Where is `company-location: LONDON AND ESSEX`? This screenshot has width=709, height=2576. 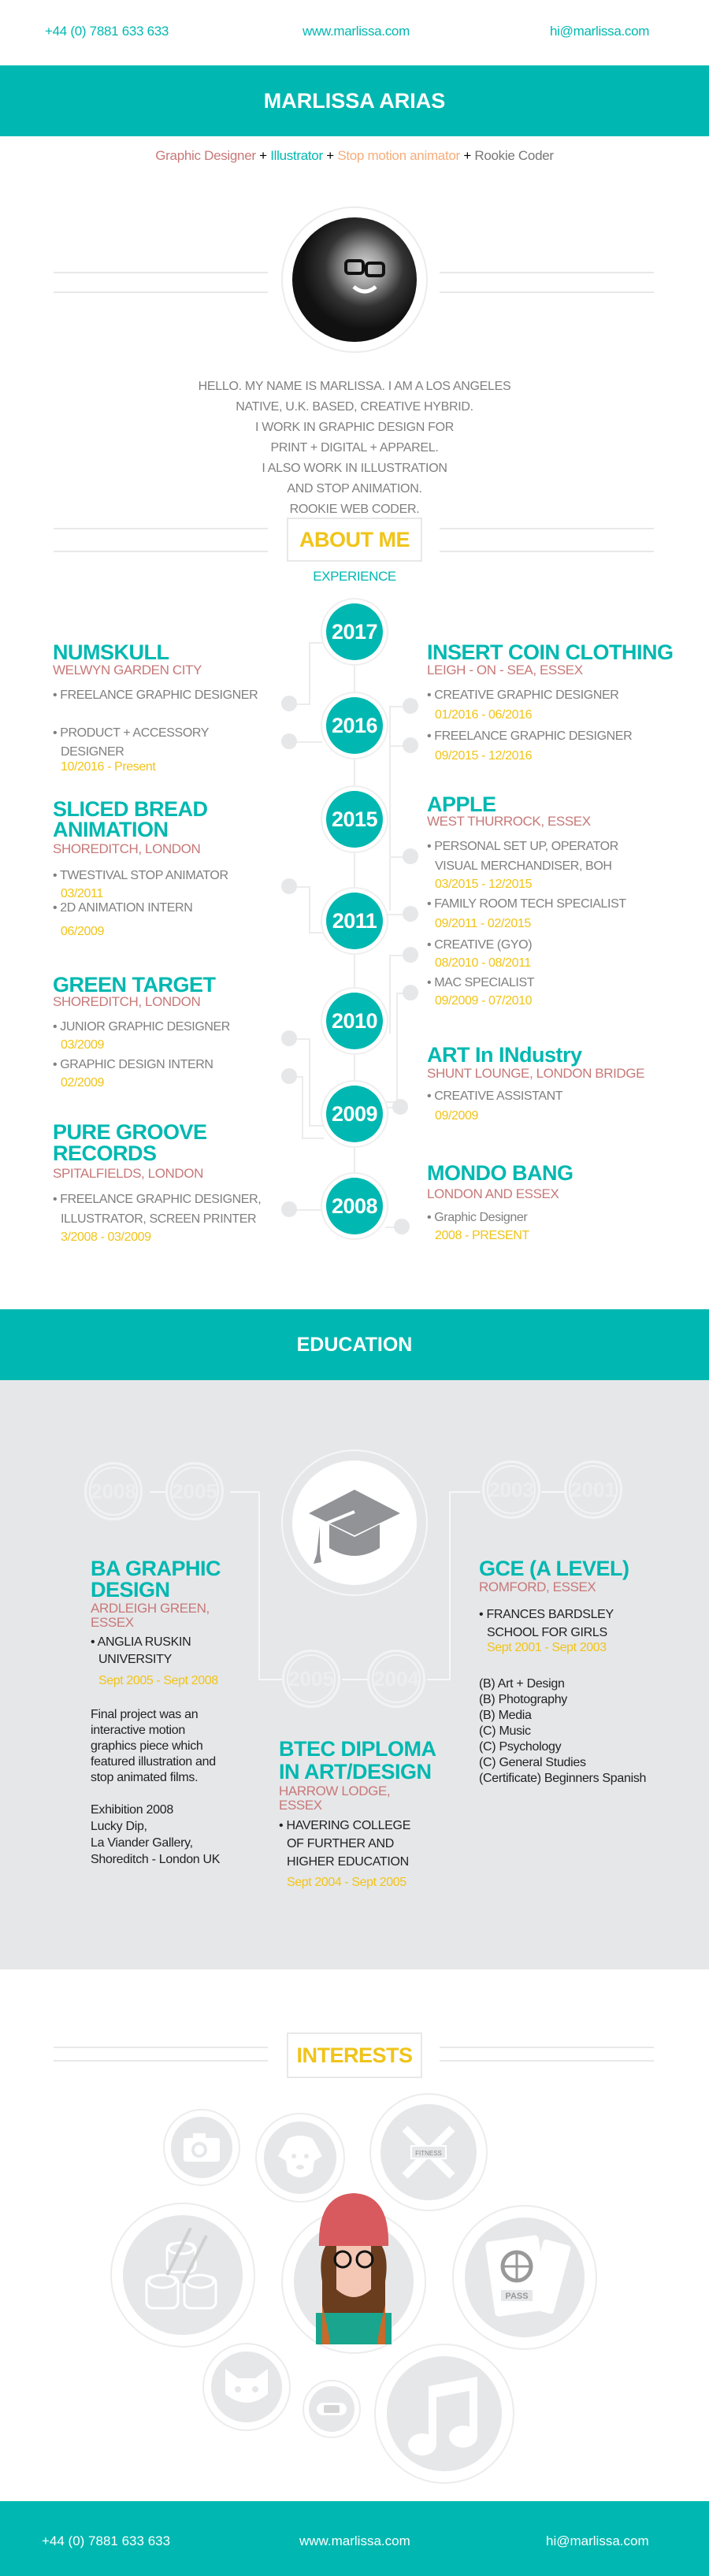
company-location: LONDON AND ESSEX is located at coordinates (493, 1193).